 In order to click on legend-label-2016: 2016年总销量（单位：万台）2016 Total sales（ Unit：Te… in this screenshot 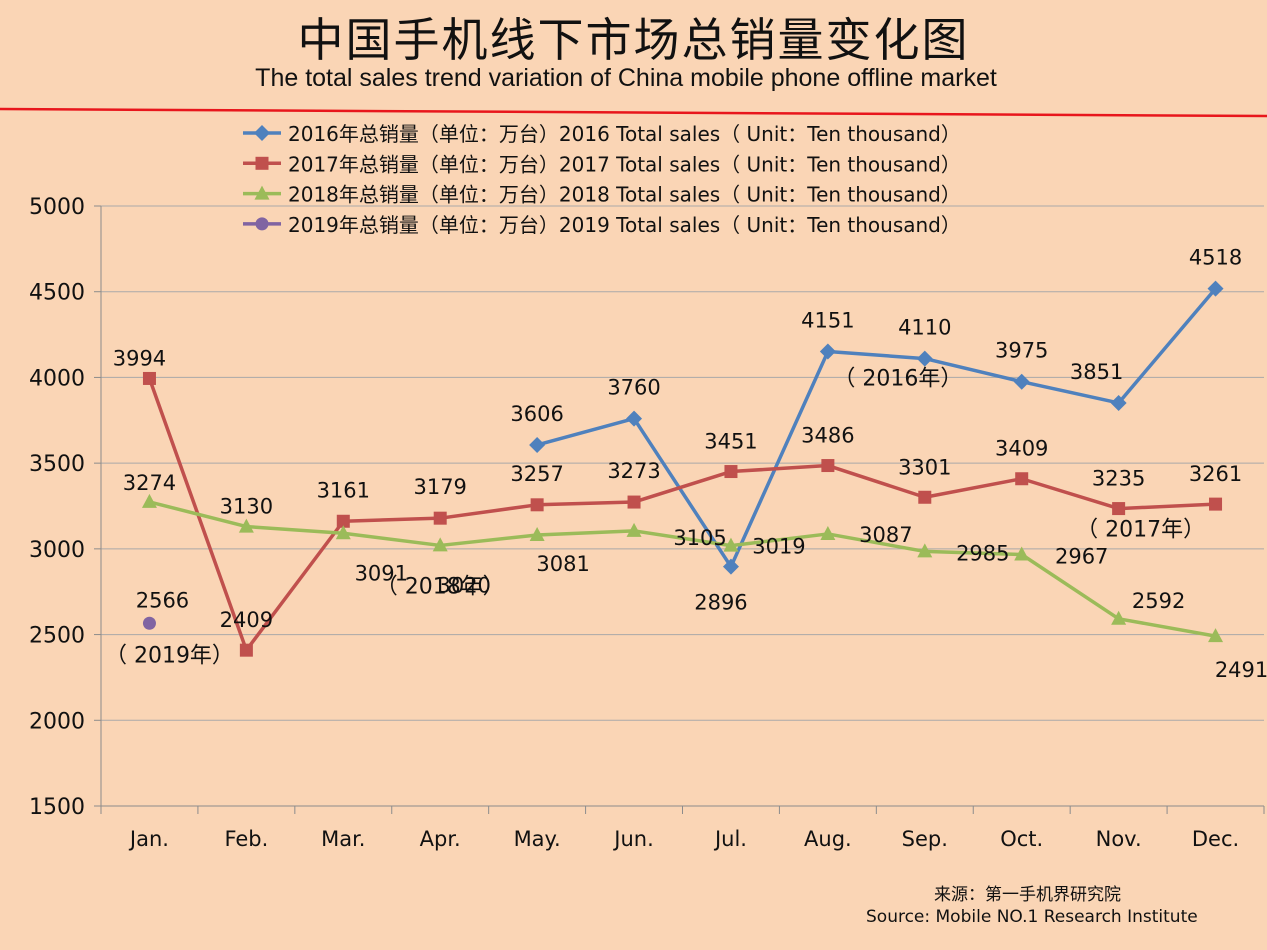, I will do `click(624, 134)`.